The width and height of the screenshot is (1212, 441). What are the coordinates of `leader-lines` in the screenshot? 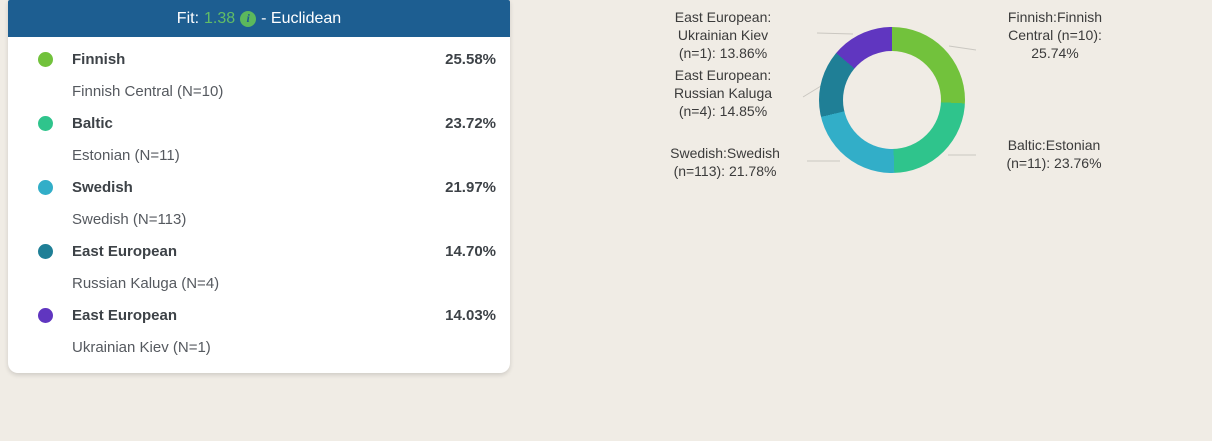 It's located at (889, 97).